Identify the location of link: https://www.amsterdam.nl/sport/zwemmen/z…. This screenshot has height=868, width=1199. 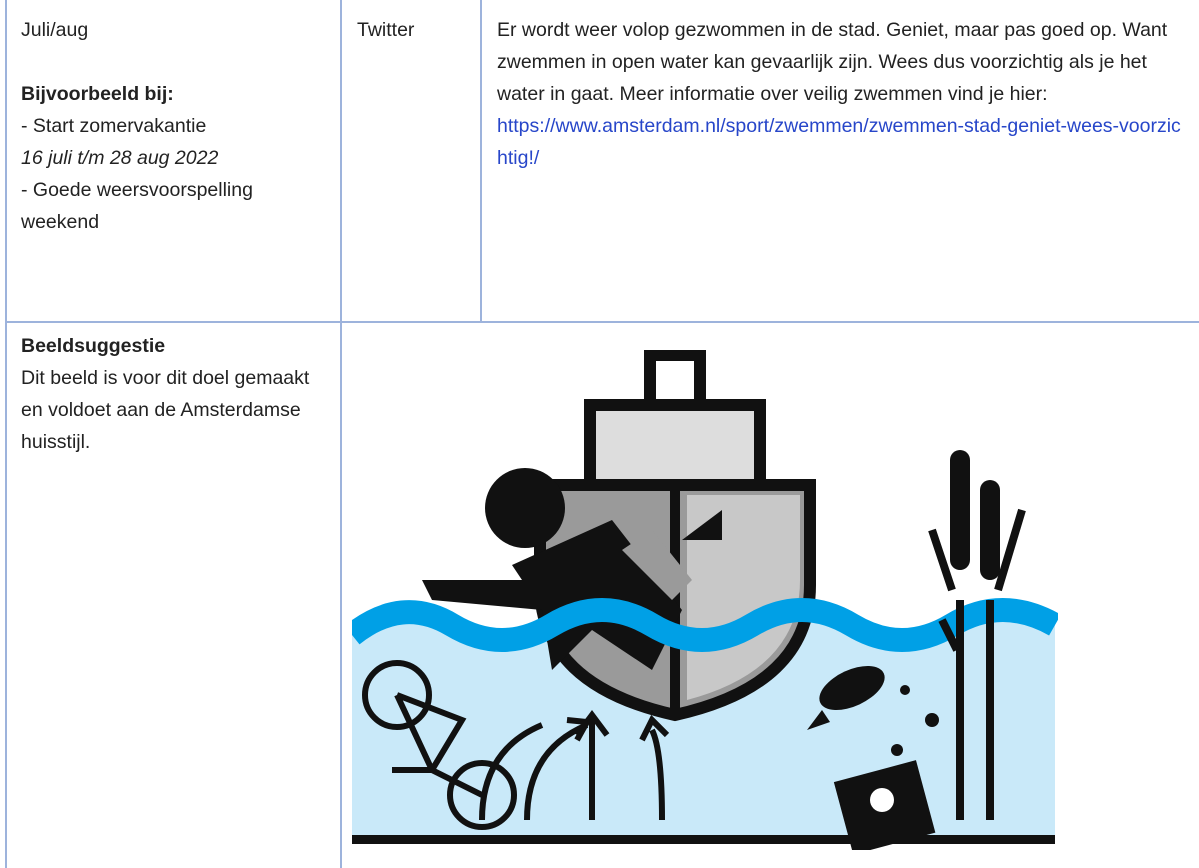
(839, 142).